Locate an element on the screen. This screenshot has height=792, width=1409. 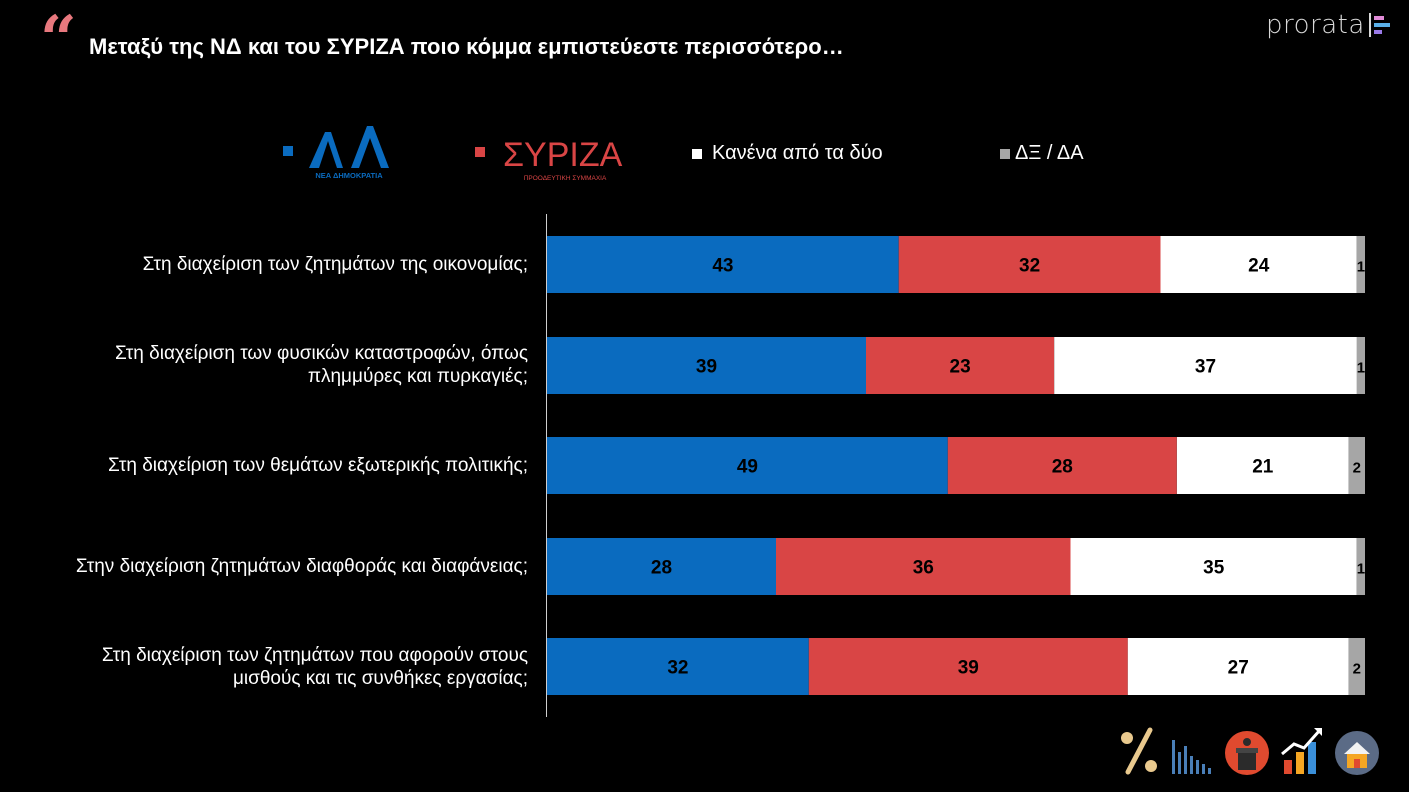
syriza-logo-sub: ΠΡΟΟΔΕΥΤΙΚΗ ΣΥΜΜΑΧΙΑ is located at coordinates (565, 178).